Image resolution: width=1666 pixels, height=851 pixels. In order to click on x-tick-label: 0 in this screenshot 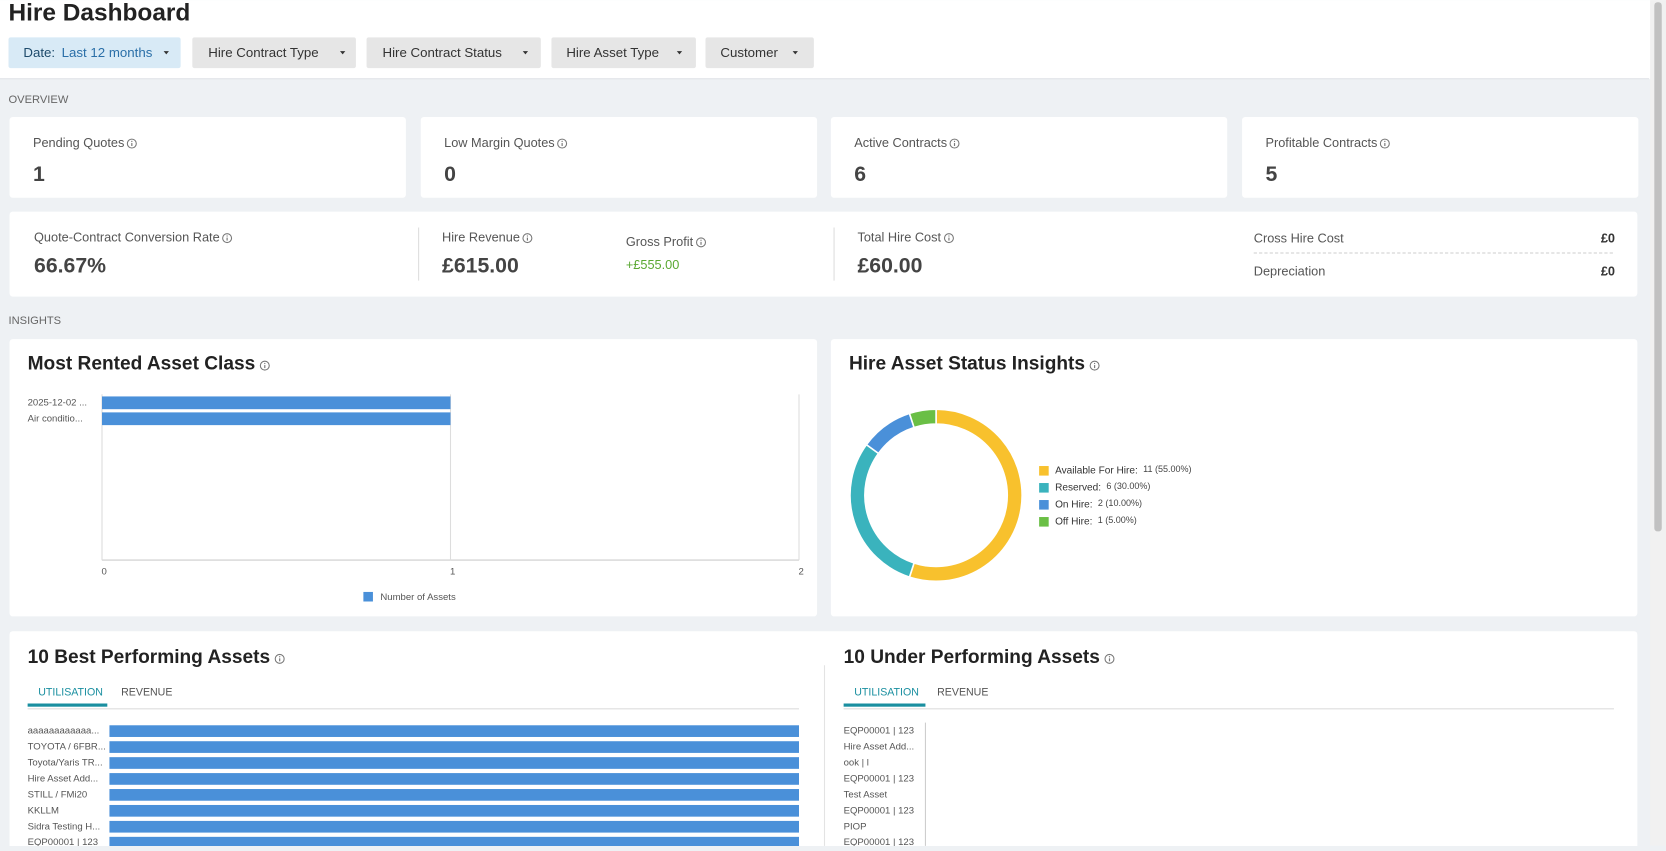, I will do `click(103, 571)`.